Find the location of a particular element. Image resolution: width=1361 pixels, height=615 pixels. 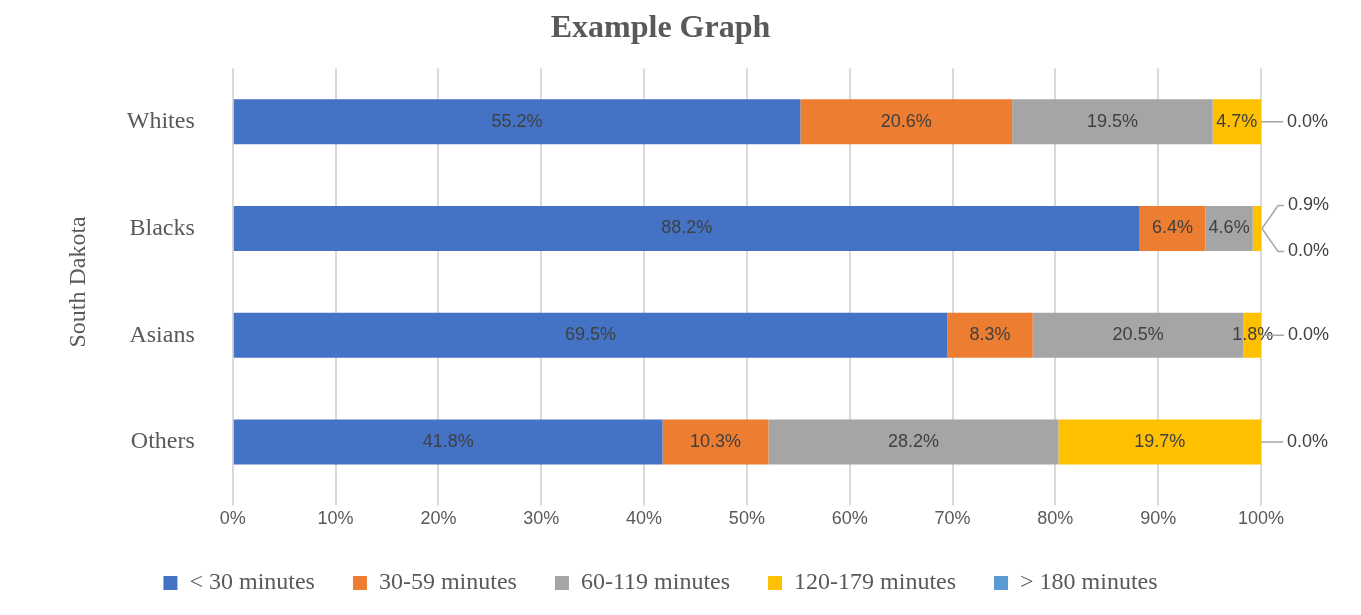

data-label: 10.3% is located at coordinates (716, 440).